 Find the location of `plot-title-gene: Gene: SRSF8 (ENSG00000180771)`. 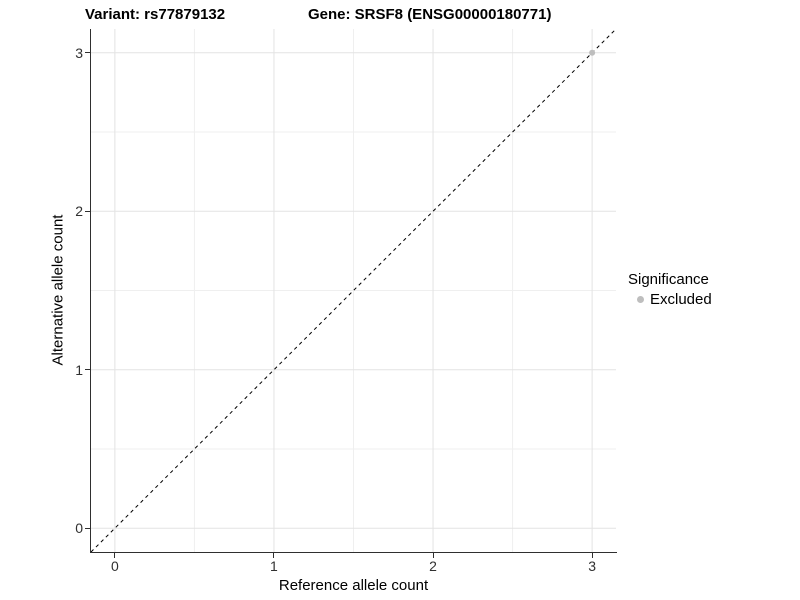

plot-title-gene: Gene: SRSF8 (ENSG00000180771) is located at coordinates (430, 14).